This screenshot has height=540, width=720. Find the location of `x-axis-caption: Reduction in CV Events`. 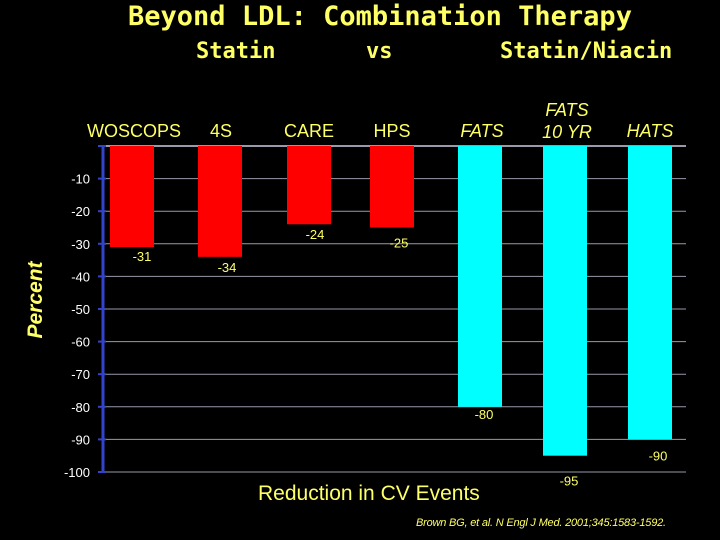

x-axis-caption: Reduction in CV Events is located at coordinates (369, 493).